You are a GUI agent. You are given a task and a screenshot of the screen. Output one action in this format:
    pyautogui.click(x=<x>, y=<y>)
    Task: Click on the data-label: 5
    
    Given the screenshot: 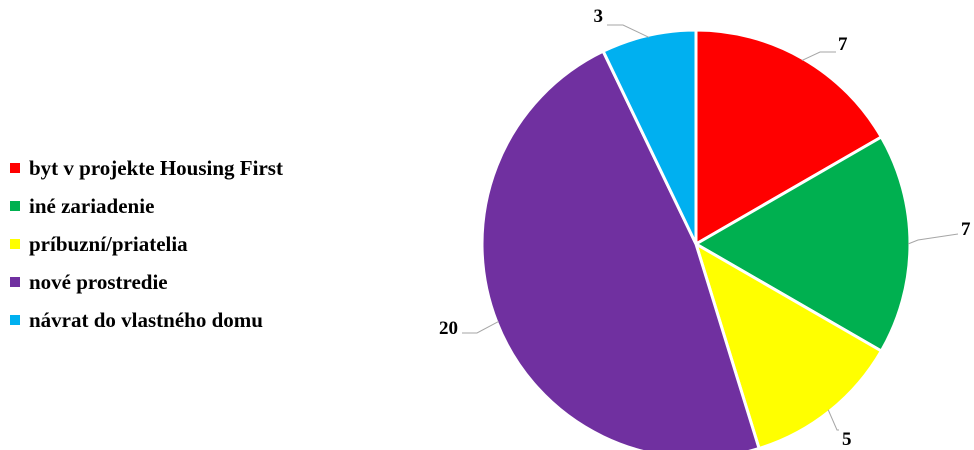 What is the action you would take?
    pyautogui.click(x=847, y=439)
    